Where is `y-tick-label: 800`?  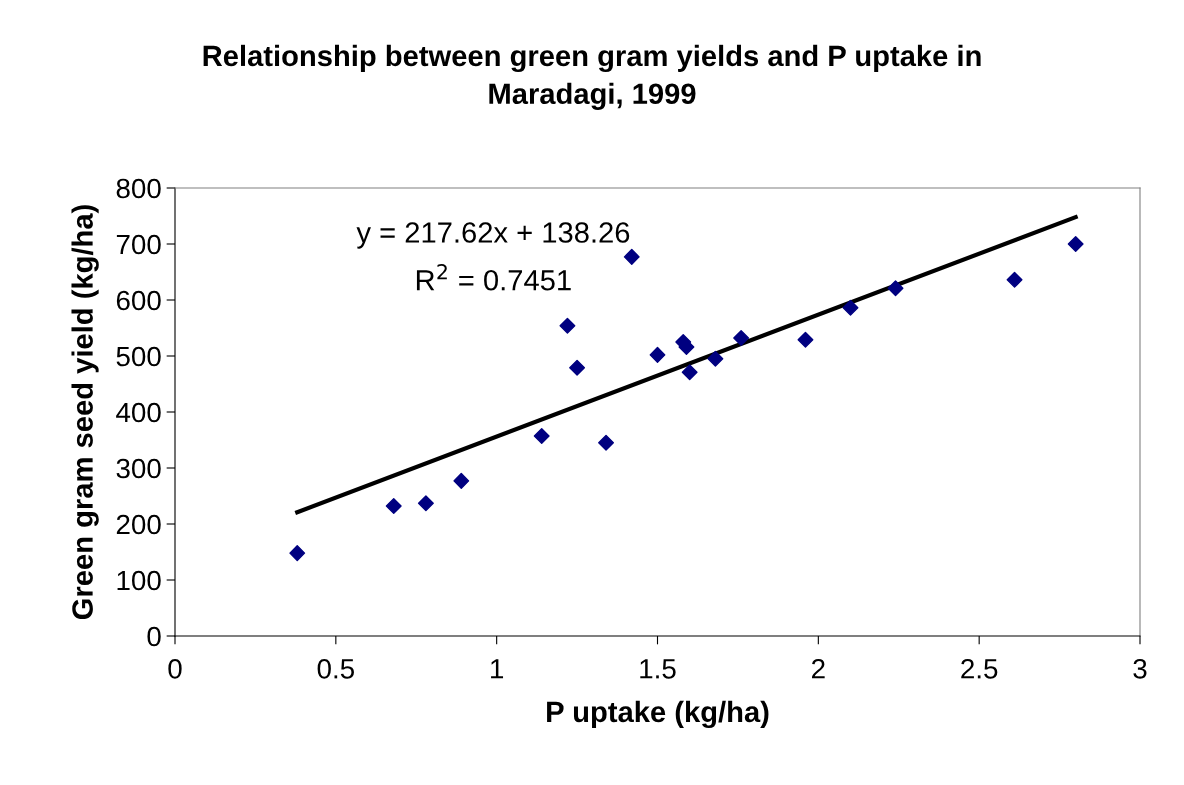 y-tick-label: 800 is located at coordinates (138, 188).